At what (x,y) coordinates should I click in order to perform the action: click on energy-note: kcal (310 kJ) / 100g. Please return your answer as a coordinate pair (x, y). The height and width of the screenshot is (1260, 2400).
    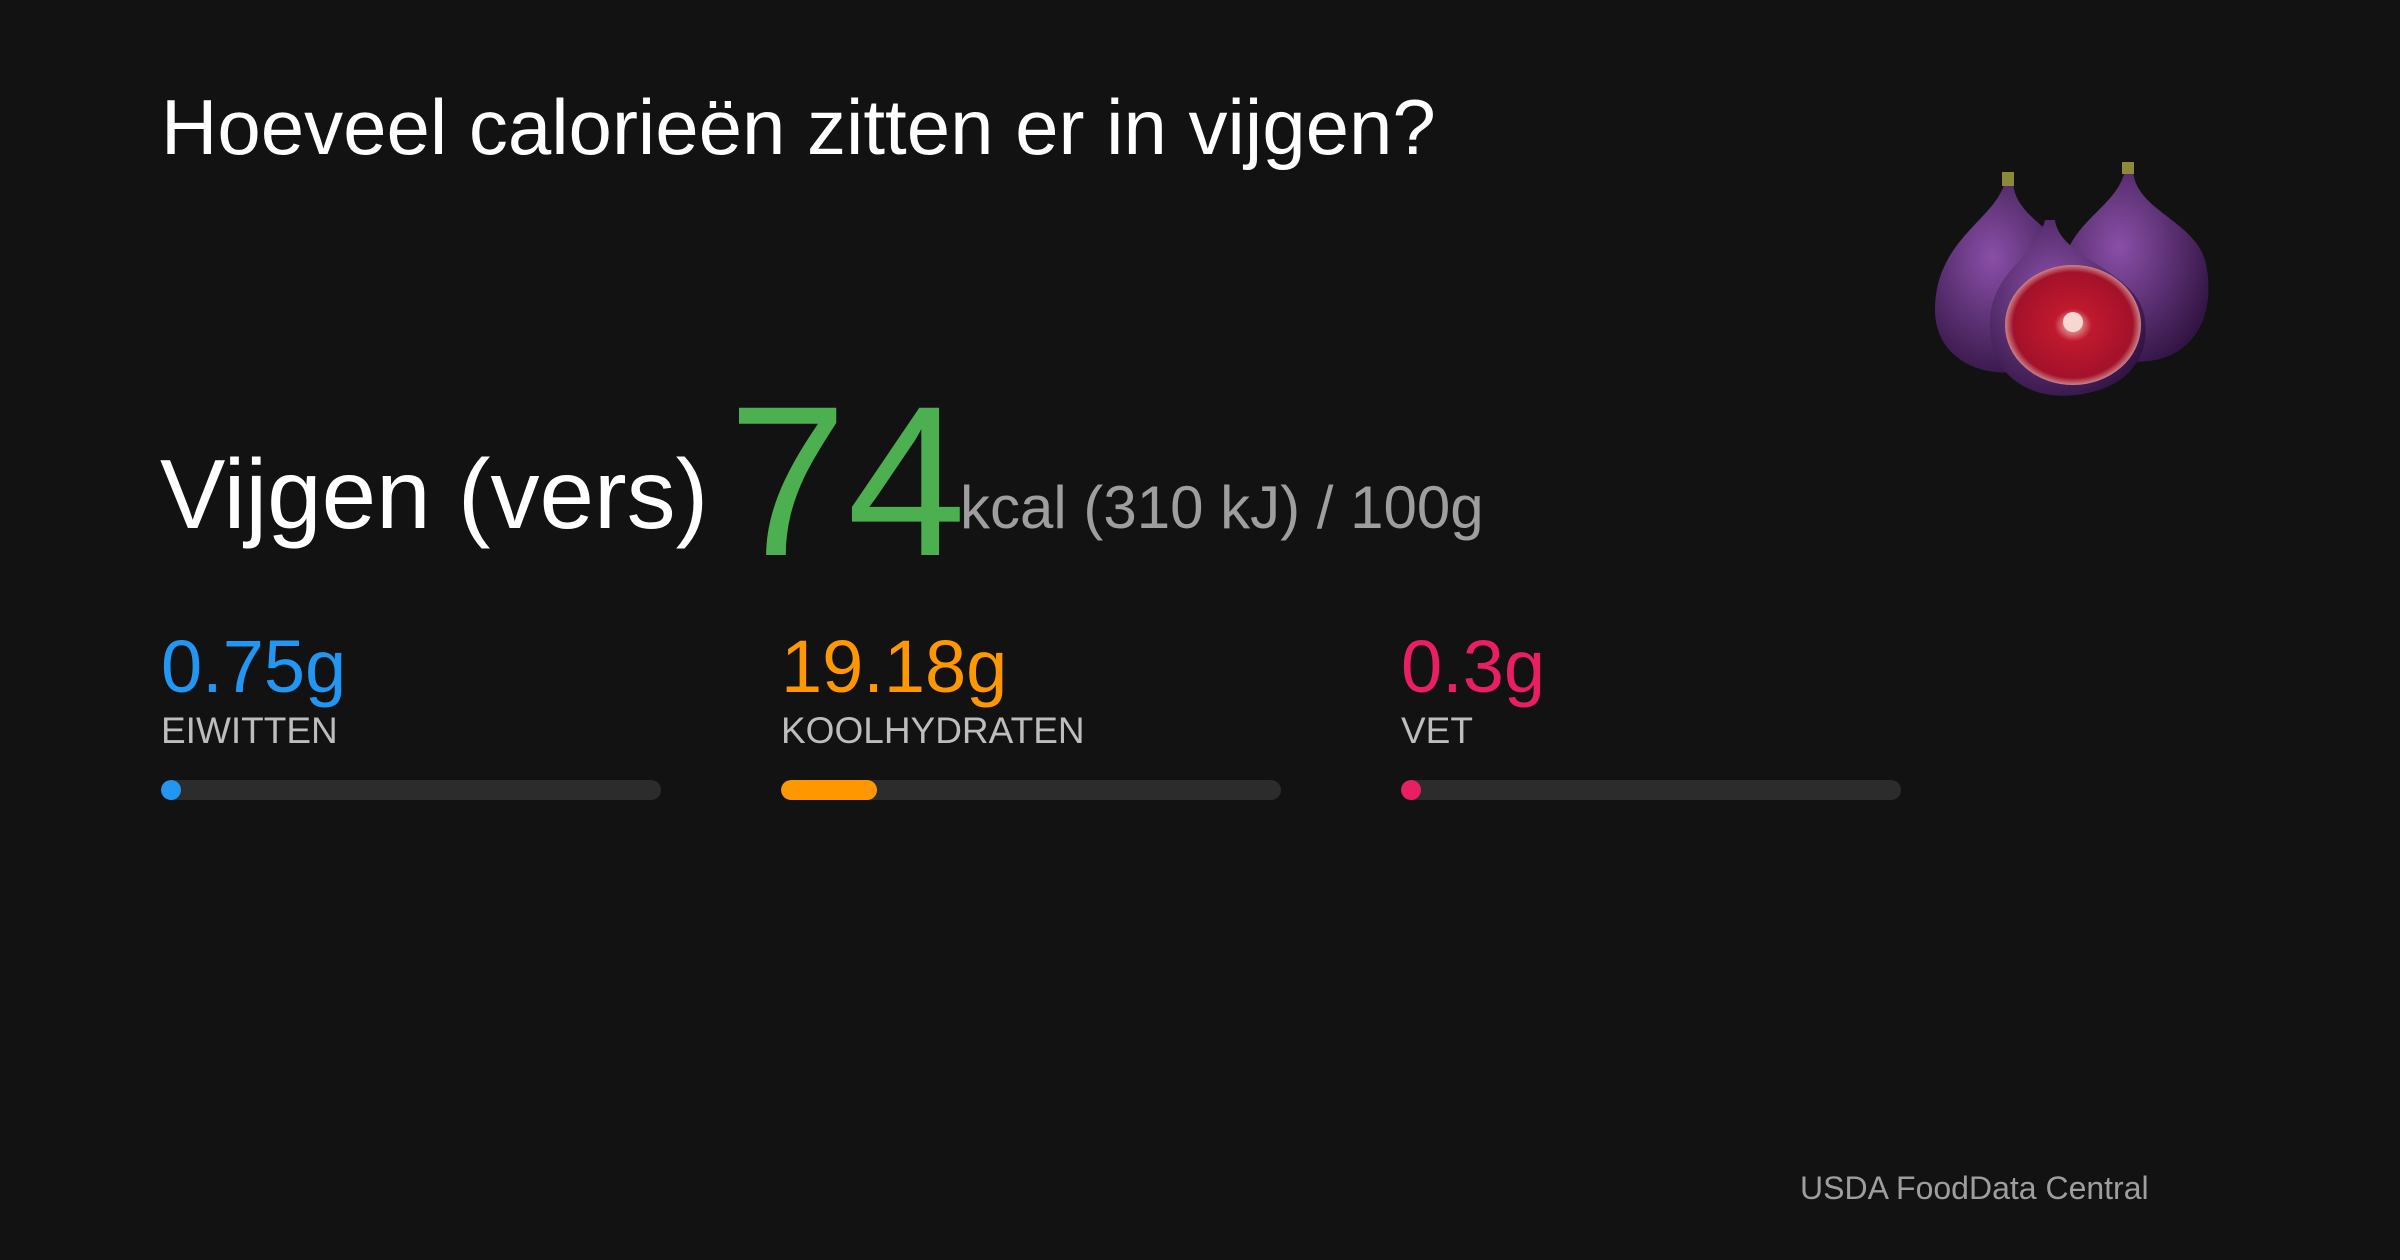
    Looking at the image, I should click on (1222, 507).